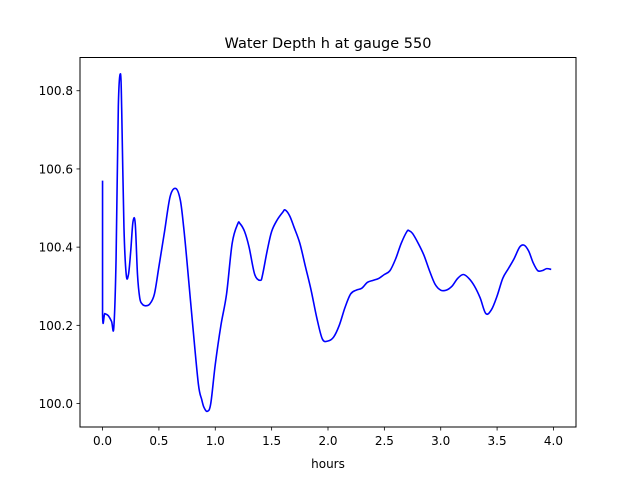 Image resolution: width=640 pixels, height=480 pixels. I want to click on chart-title: Water Depth h at gauge 550, so click(328, 44).